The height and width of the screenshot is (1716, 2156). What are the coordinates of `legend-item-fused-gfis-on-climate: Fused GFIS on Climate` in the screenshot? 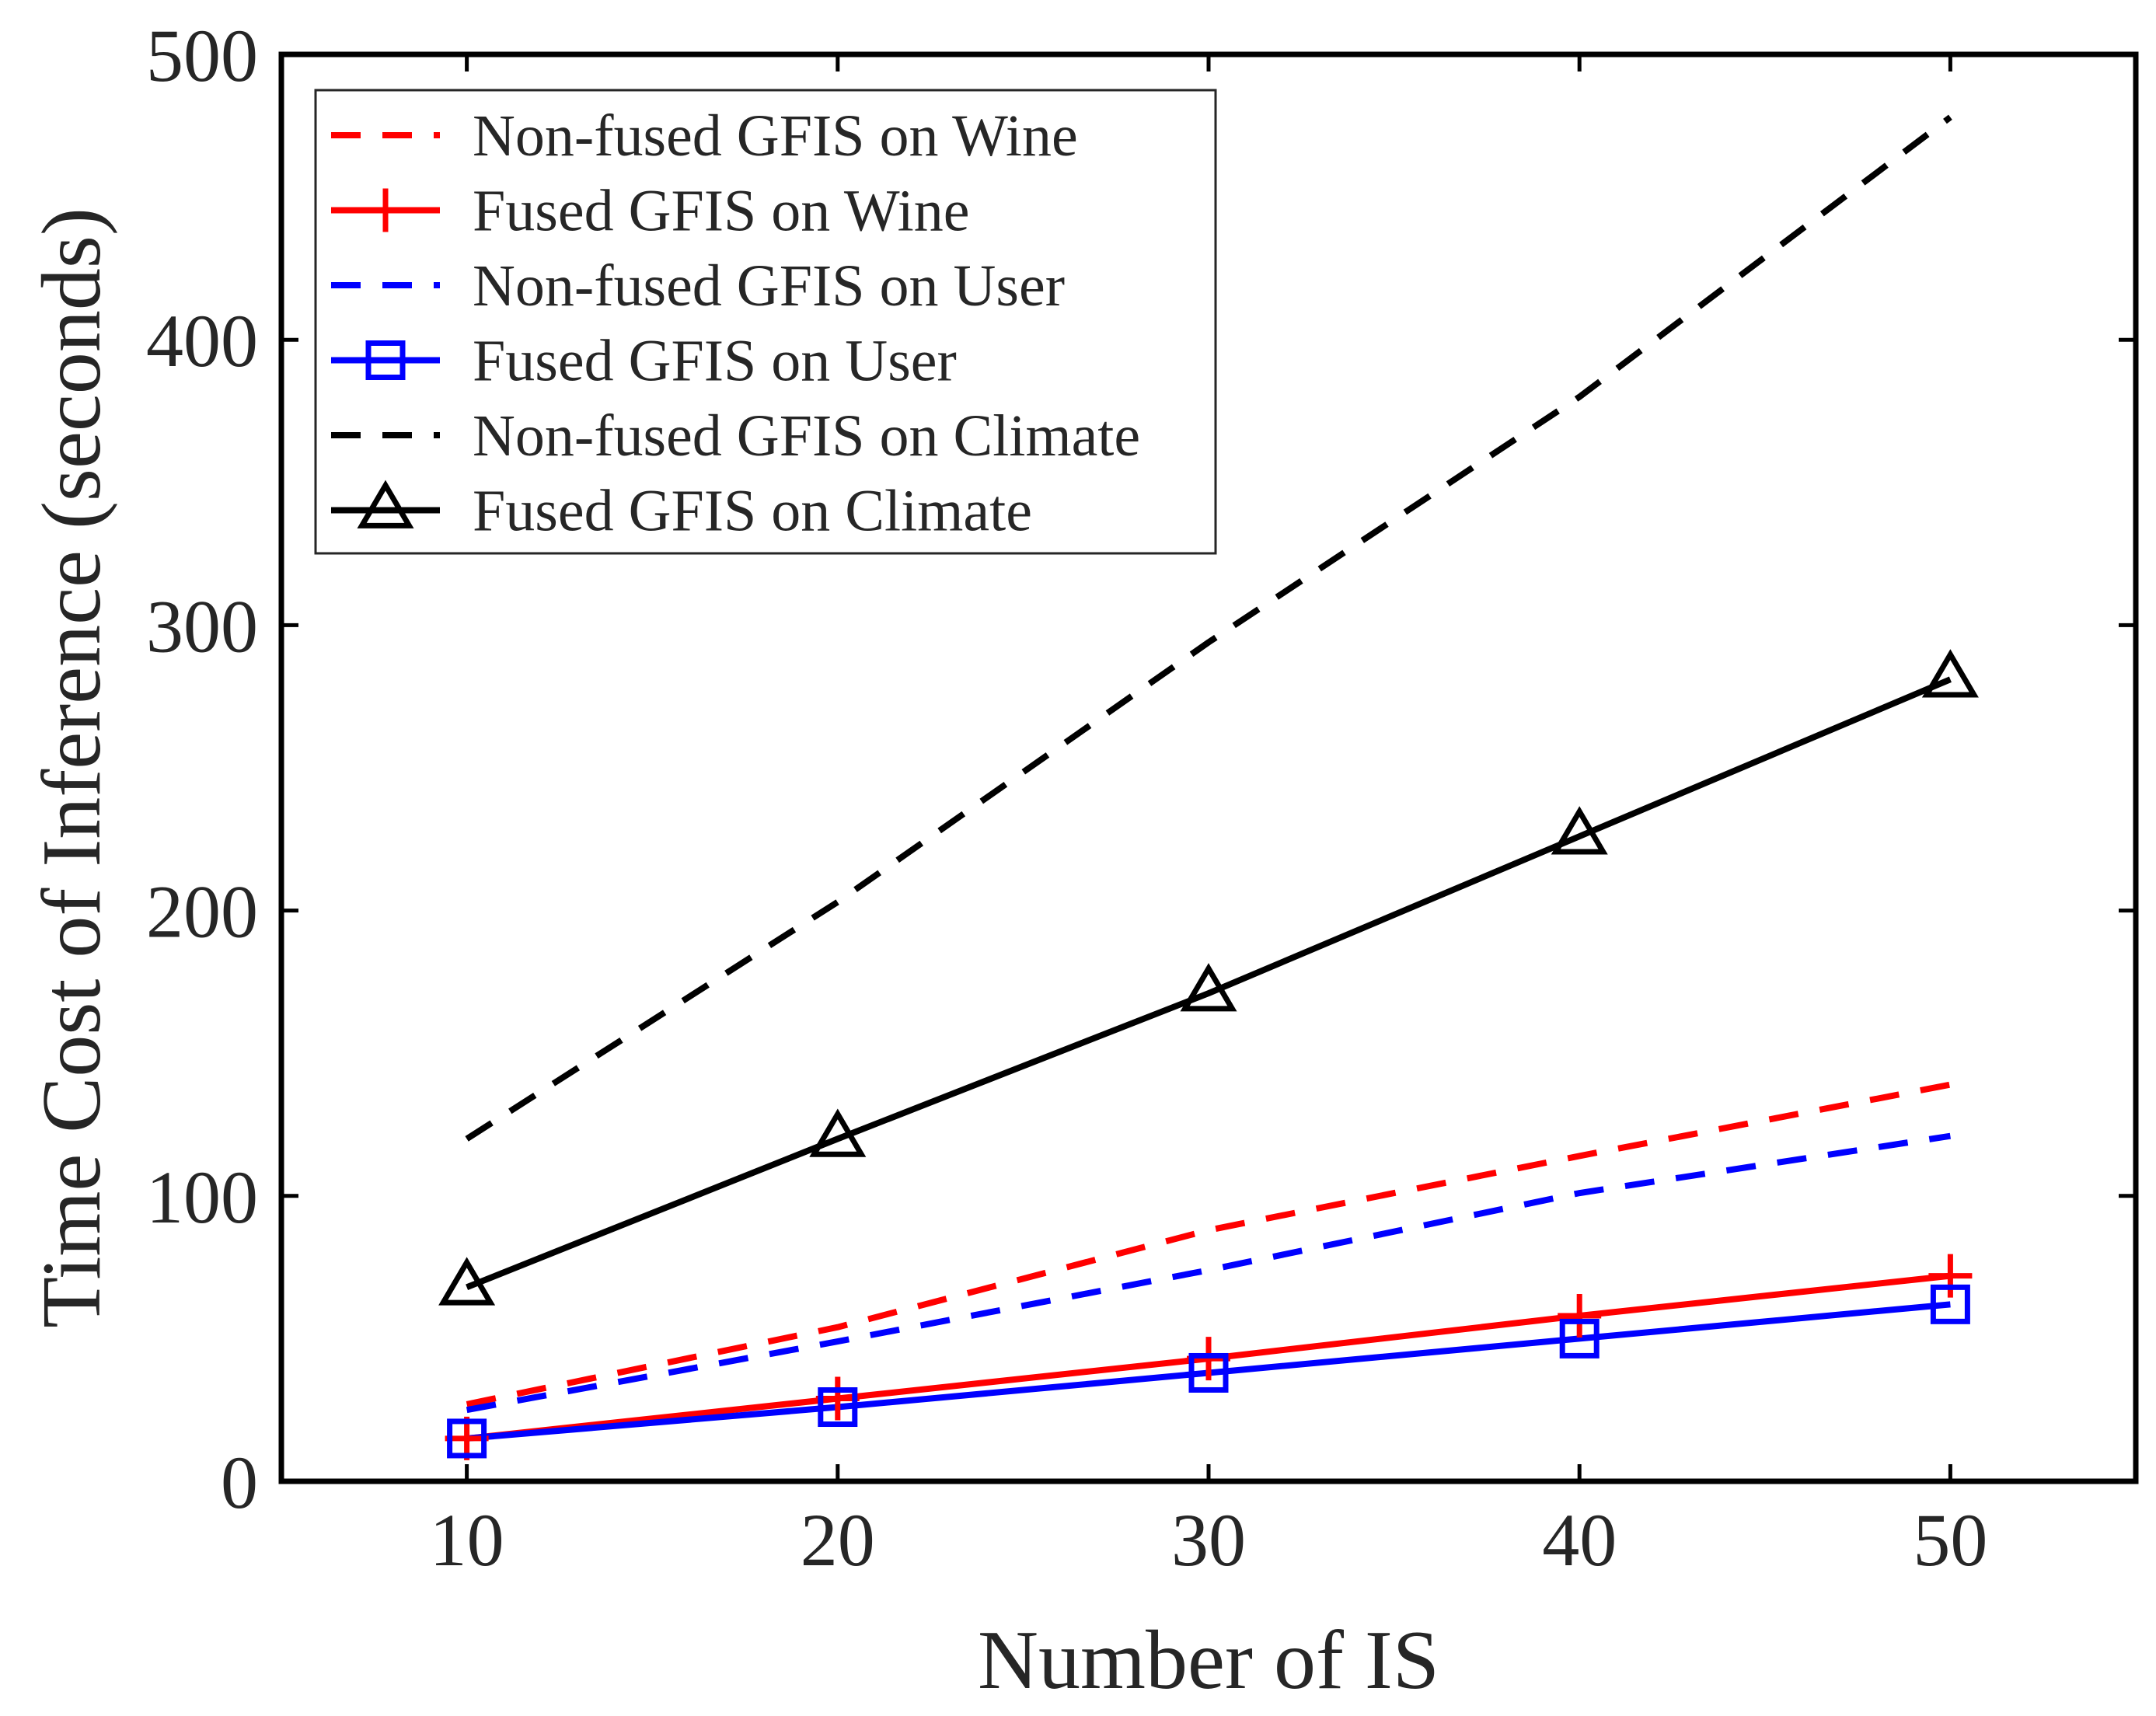 It's located at (681, 511).